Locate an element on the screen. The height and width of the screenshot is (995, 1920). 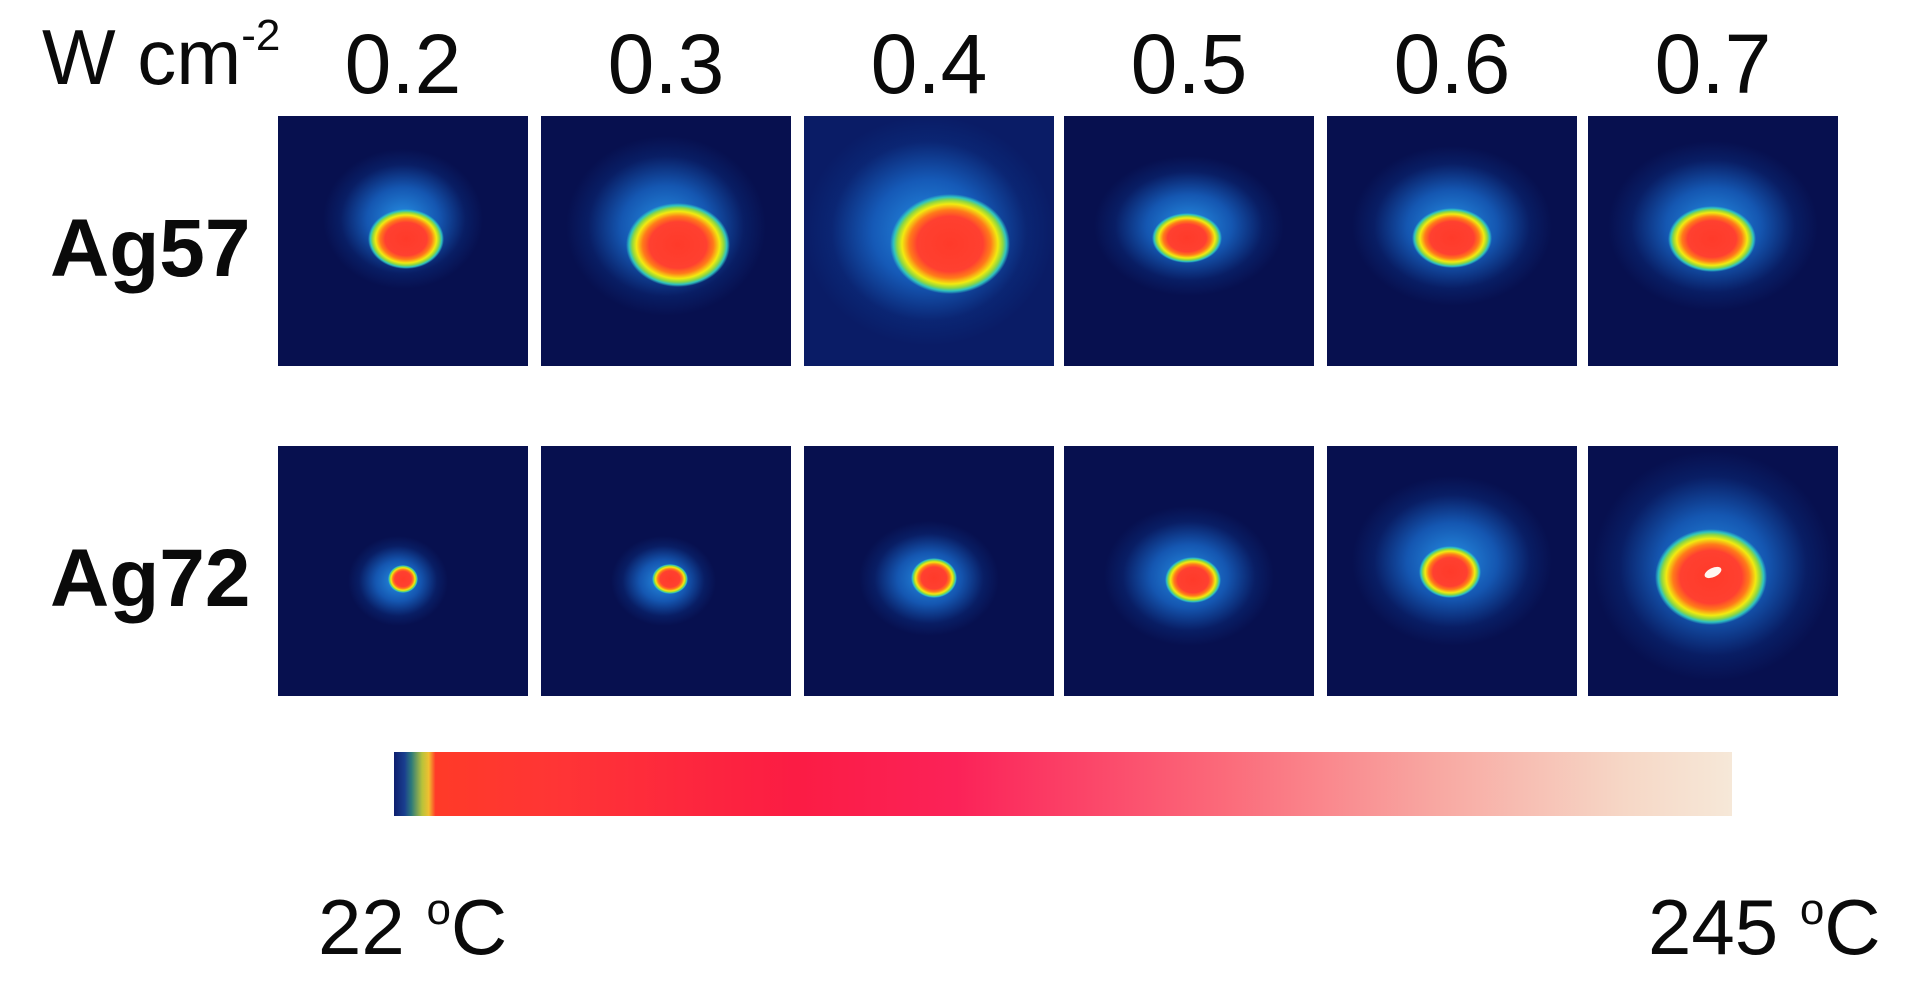
thermal-image-ag72-0.3 is located at coordinates (666, 571).